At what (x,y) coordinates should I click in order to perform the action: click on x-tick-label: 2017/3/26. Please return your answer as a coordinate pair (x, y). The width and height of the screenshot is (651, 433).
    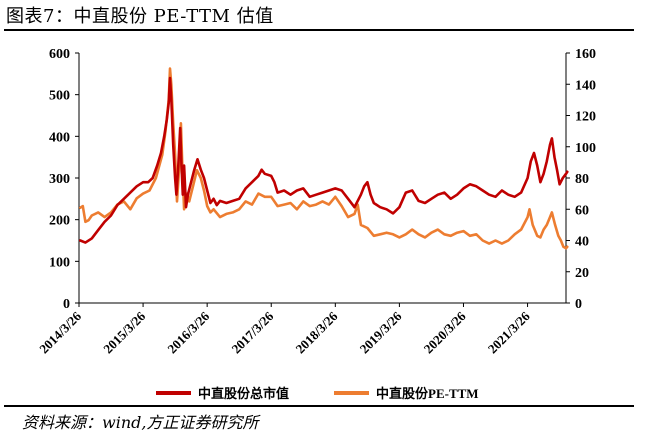
    Looking at the image, I should click on (252, 332).